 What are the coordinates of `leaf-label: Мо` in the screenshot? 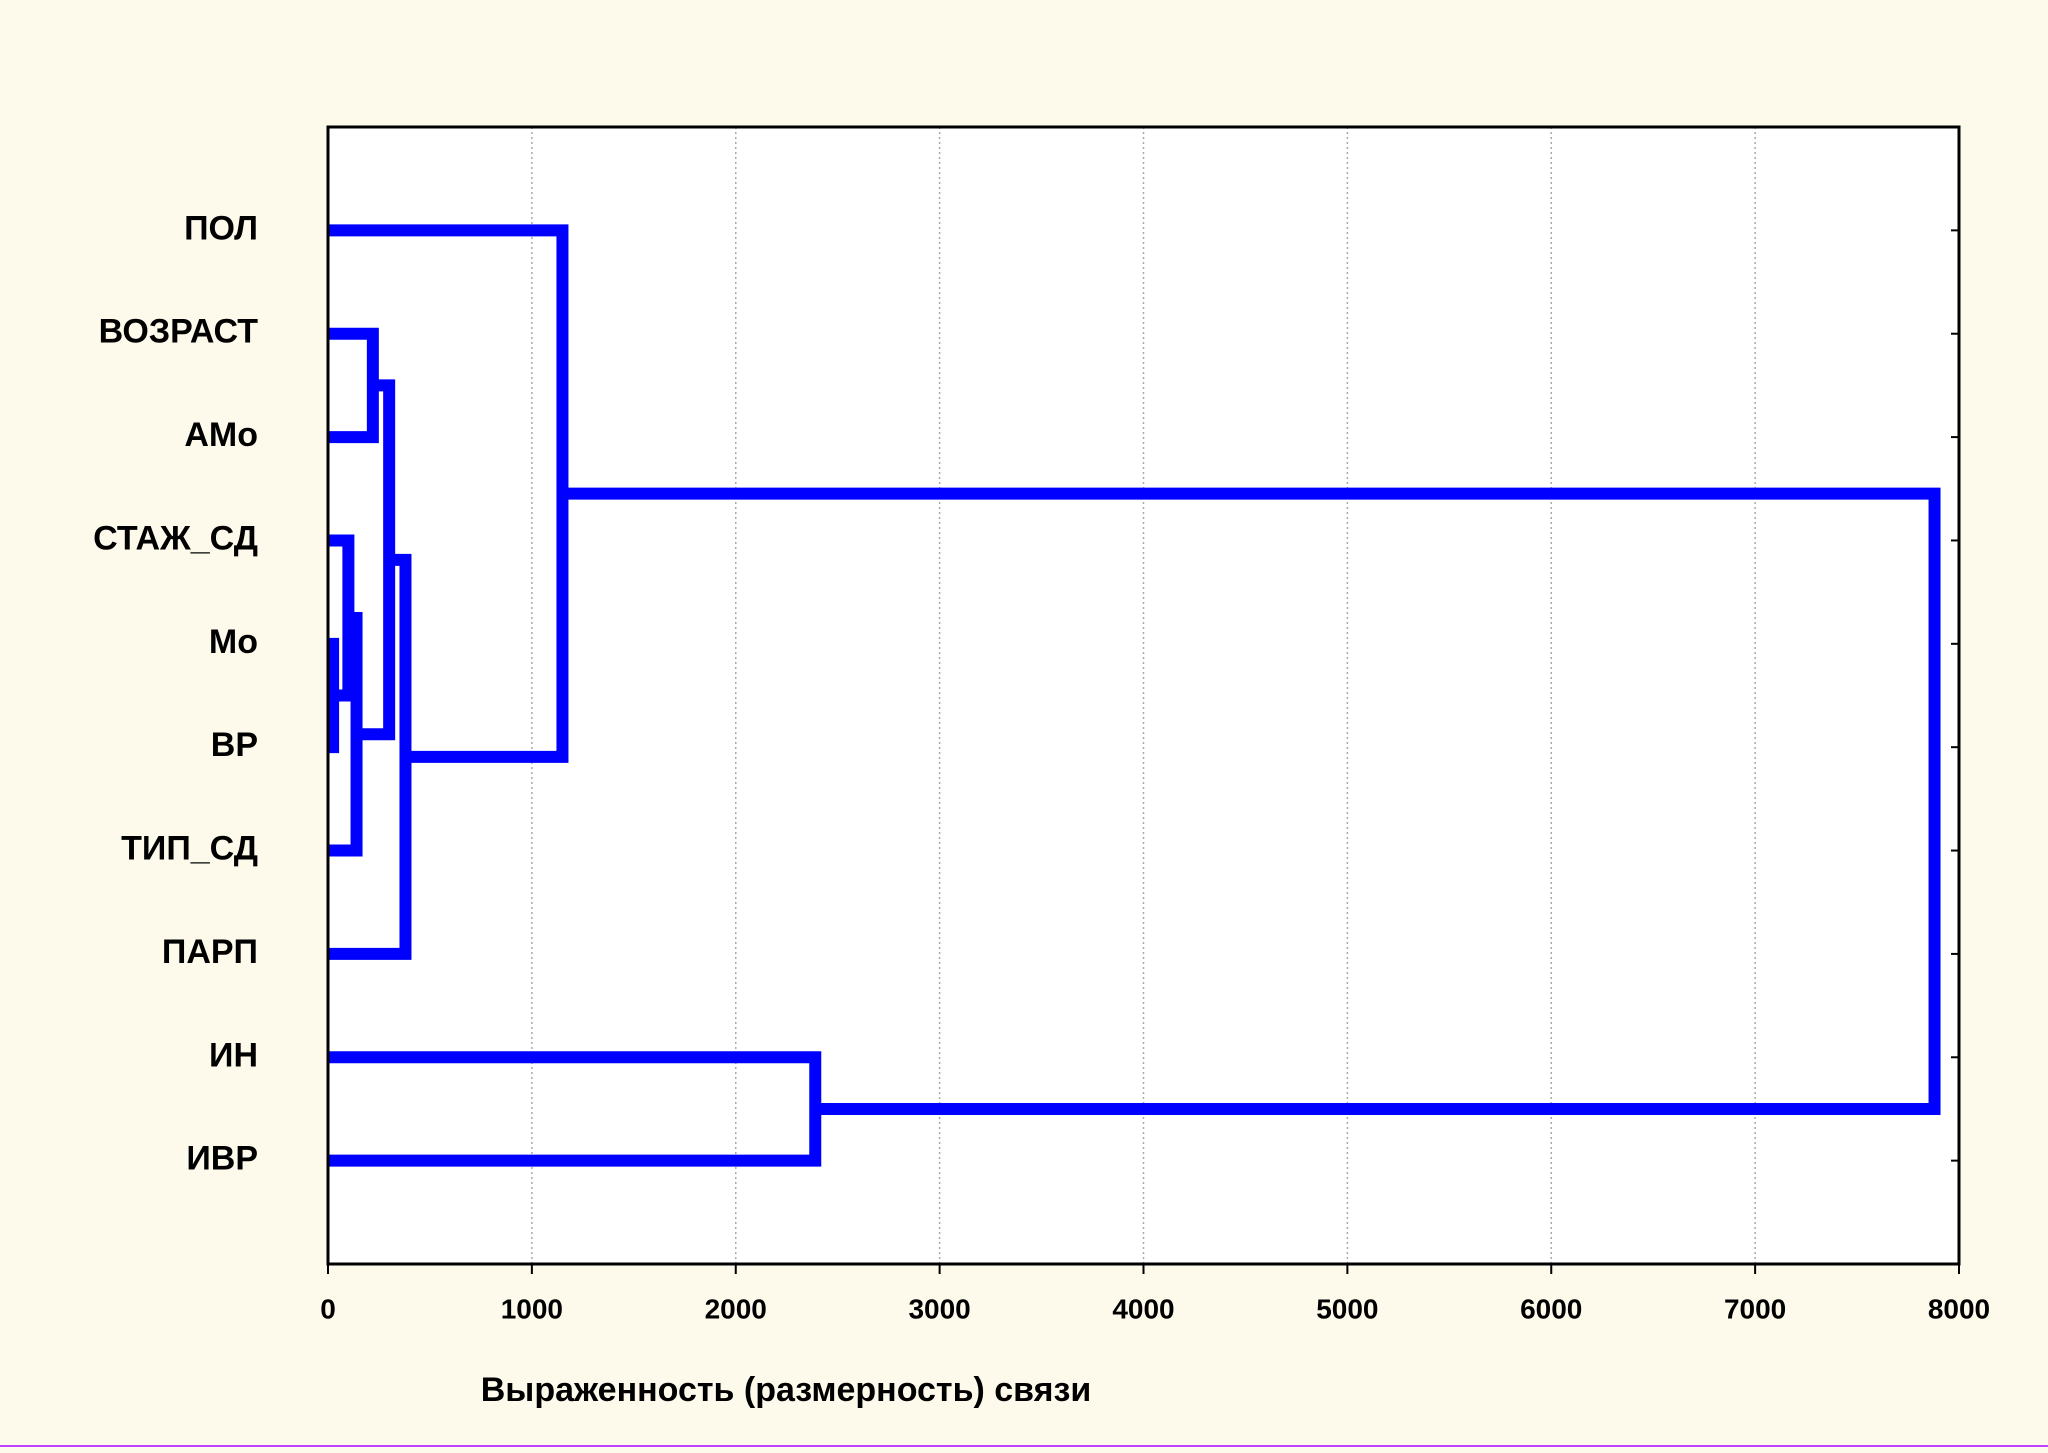 It's located at (233, 642).